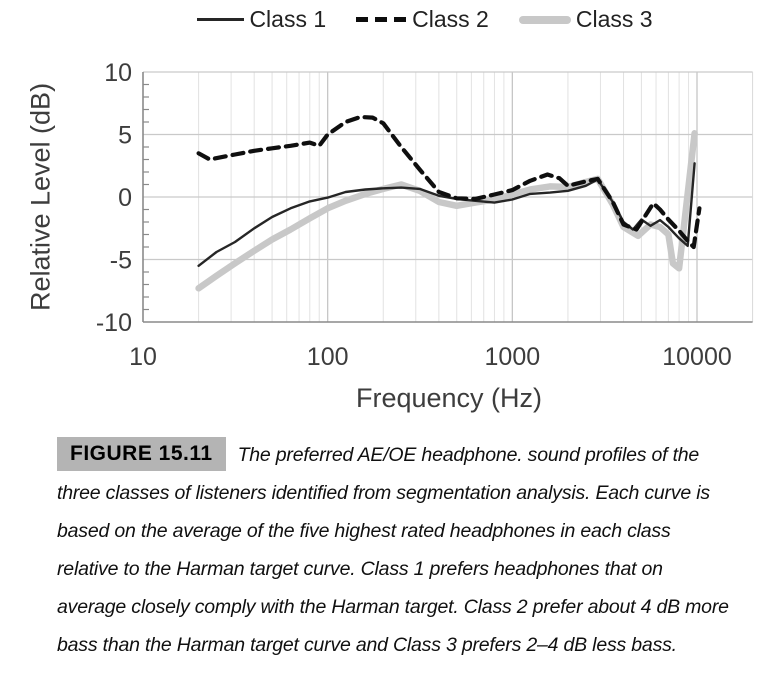  I want to click on class-3-gray-line-swatch, so click(544, 19).